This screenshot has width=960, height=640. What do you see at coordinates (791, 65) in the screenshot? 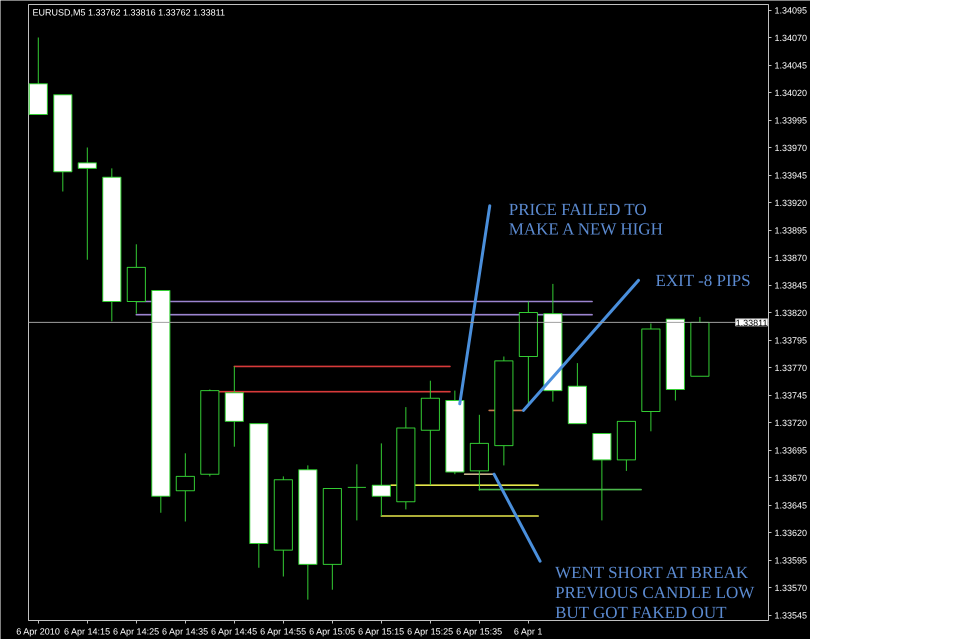
I see `y-tick-label: 1.34045` at bounding box center [791, 65].